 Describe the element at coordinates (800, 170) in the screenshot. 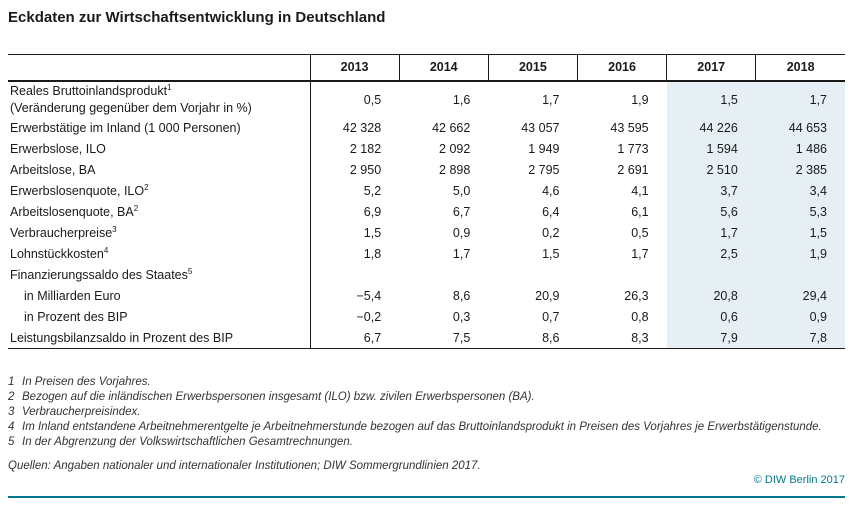

I see `cell-2018: 2 385` at that location.